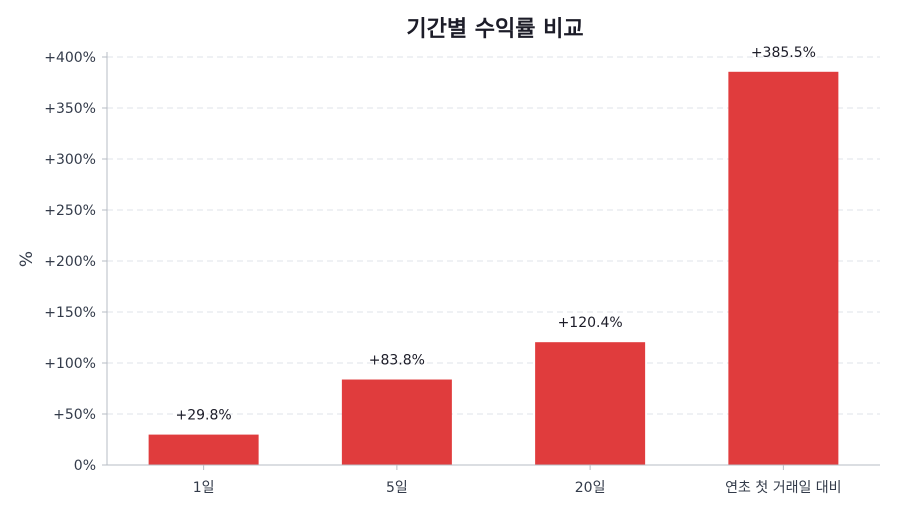 The width and height of the screenshot is (900, 514). Describe the element at coordinates (204, 416) in the screenshot. I see `data-label: +29.8%` at that location.